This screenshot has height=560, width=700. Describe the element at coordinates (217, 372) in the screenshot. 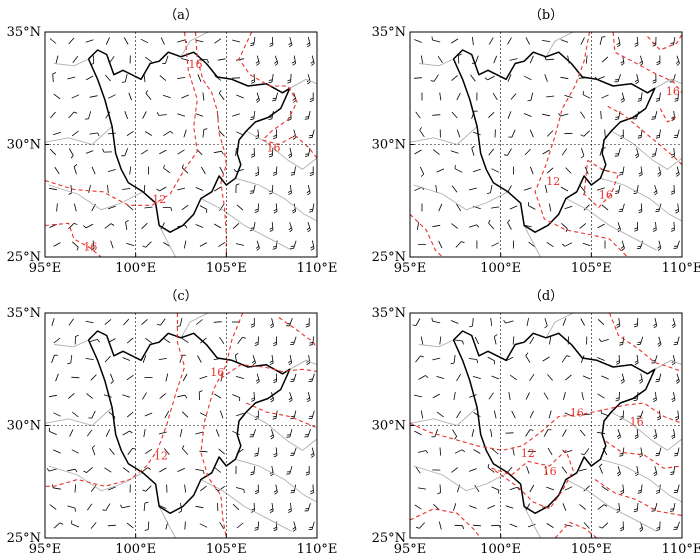

I see `contour-label: 16` at that location.